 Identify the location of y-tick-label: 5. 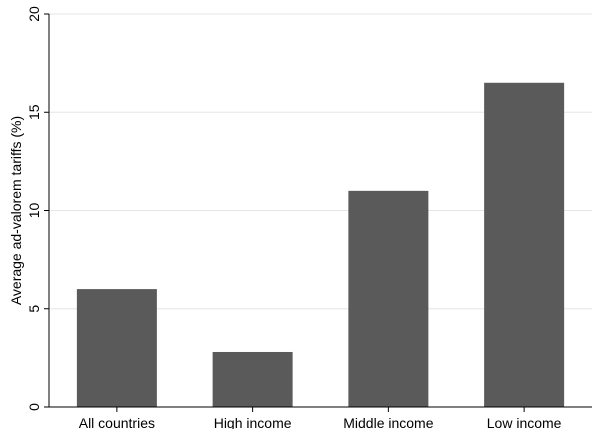
(34, 309).